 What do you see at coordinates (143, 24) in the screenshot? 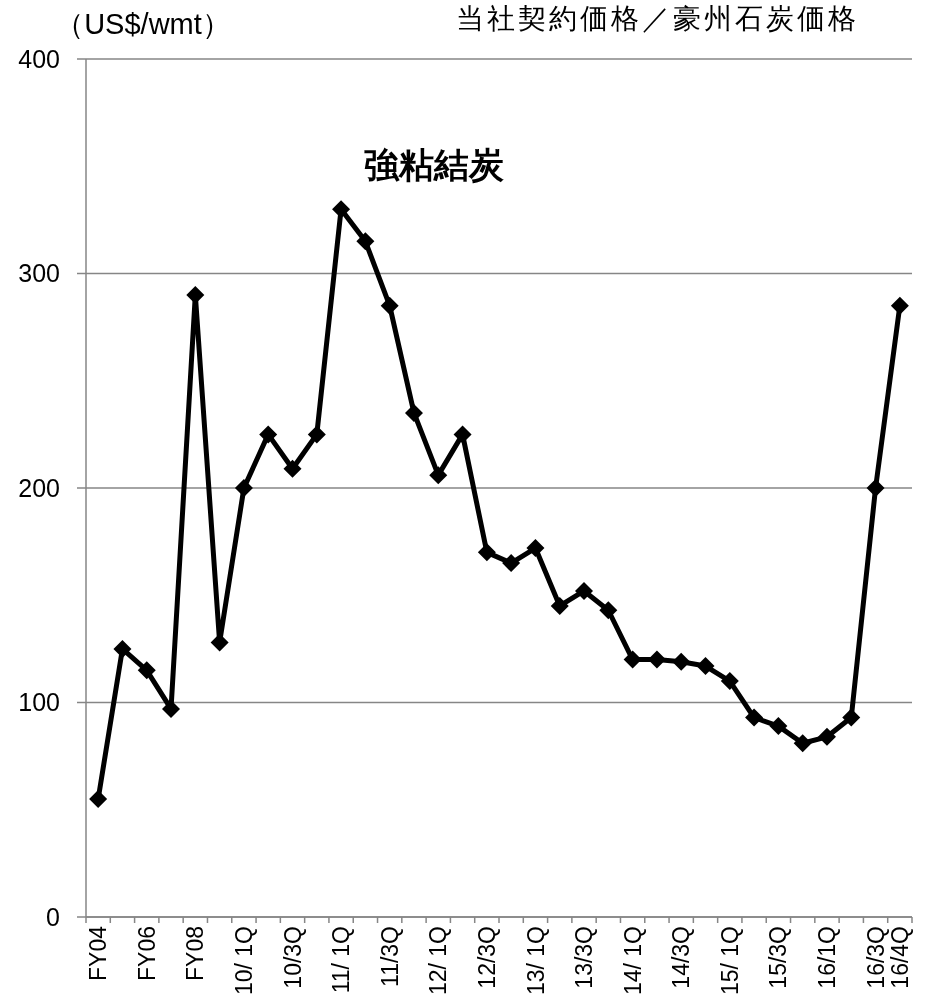
I see `y-axis-title: （US$/wmt）` at bounding box center [143, 24].